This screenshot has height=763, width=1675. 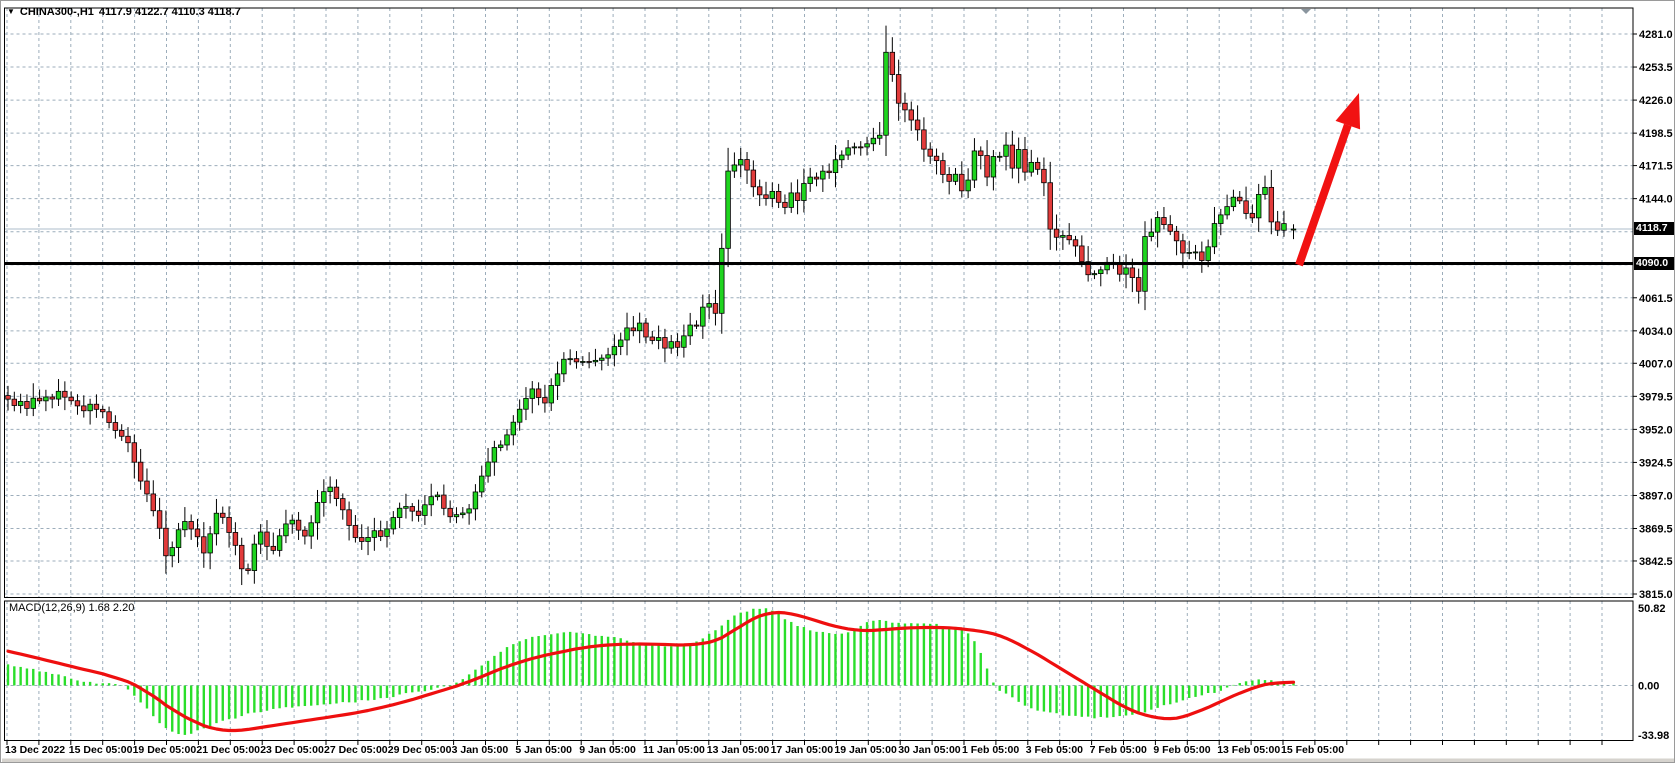 What do you see at coordinates (990, 750) in the screenshot?
I see `time-axis-label: 1 Feb 05:00` at bounding box center [990, 750].